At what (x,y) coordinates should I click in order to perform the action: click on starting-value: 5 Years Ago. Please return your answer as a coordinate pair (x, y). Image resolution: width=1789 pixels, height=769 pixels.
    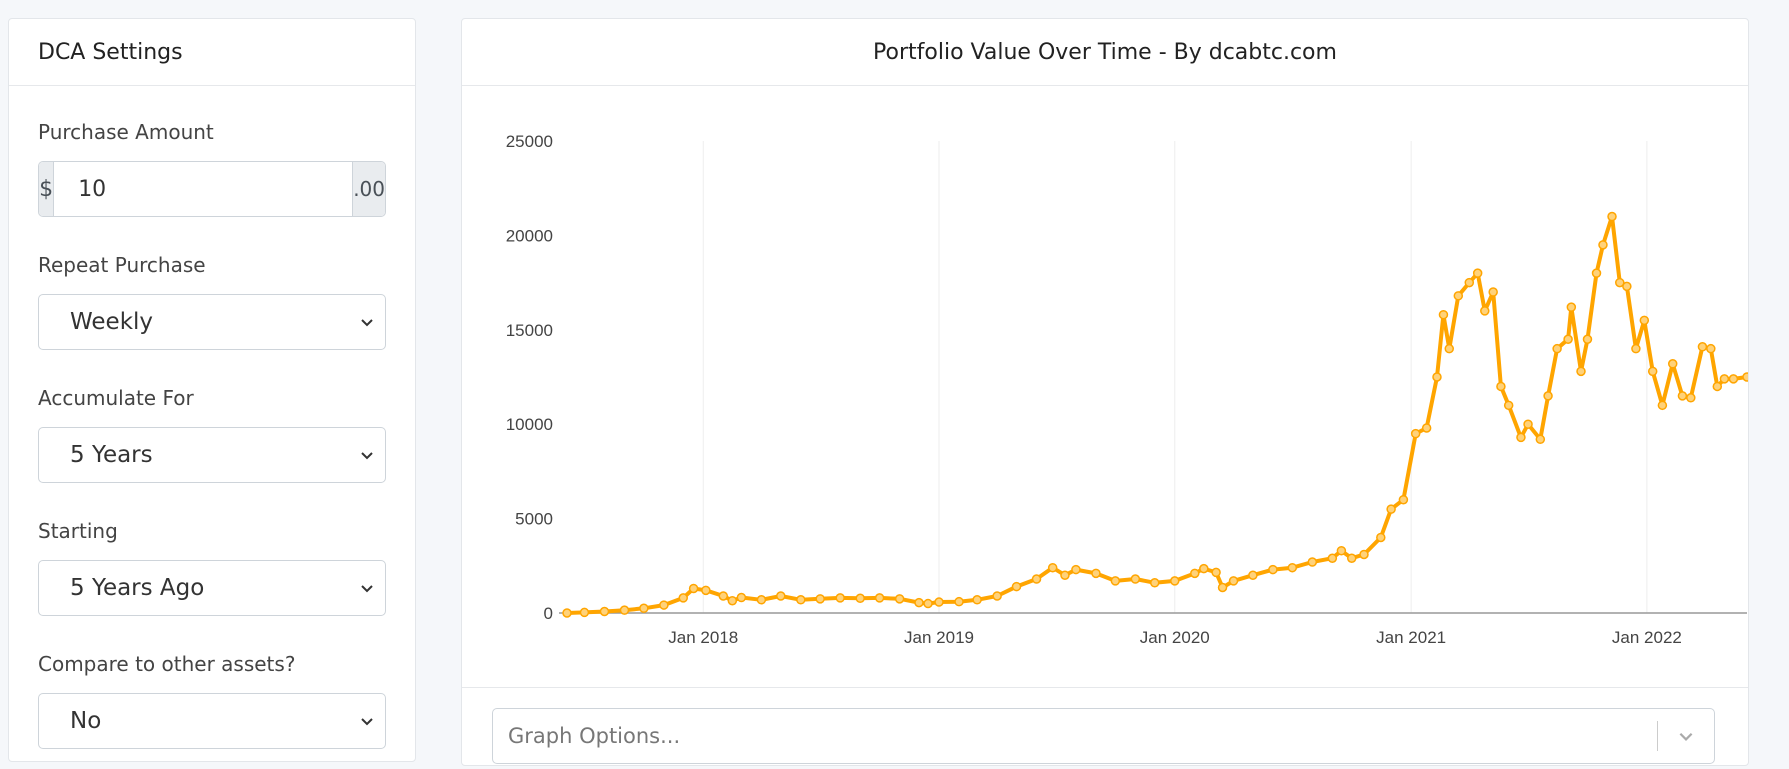
    Looking at the image, I should click on (137, 588).